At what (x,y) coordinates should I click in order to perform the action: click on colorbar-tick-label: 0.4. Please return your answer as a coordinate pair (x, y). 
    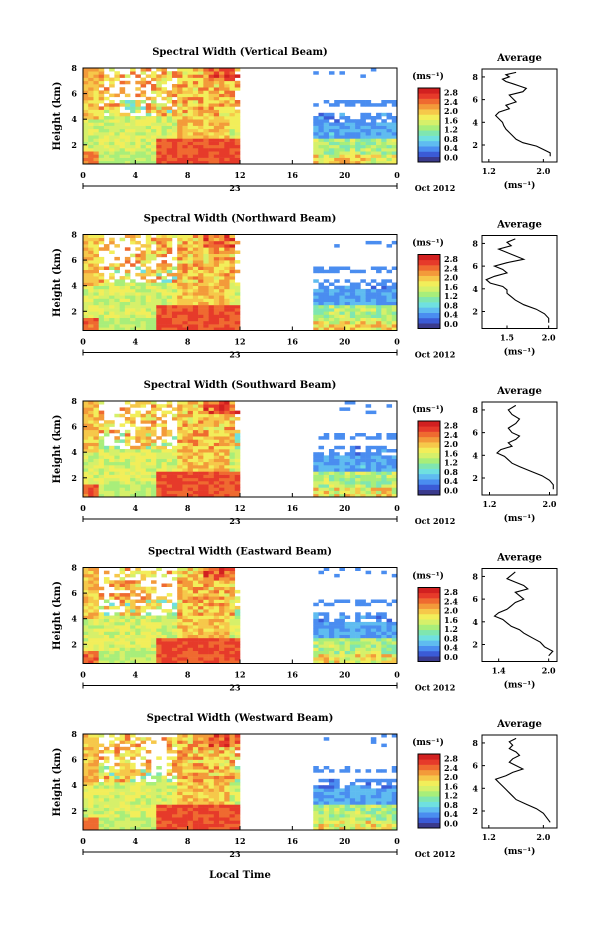
    Looking at the image, I should click on (451, 814).